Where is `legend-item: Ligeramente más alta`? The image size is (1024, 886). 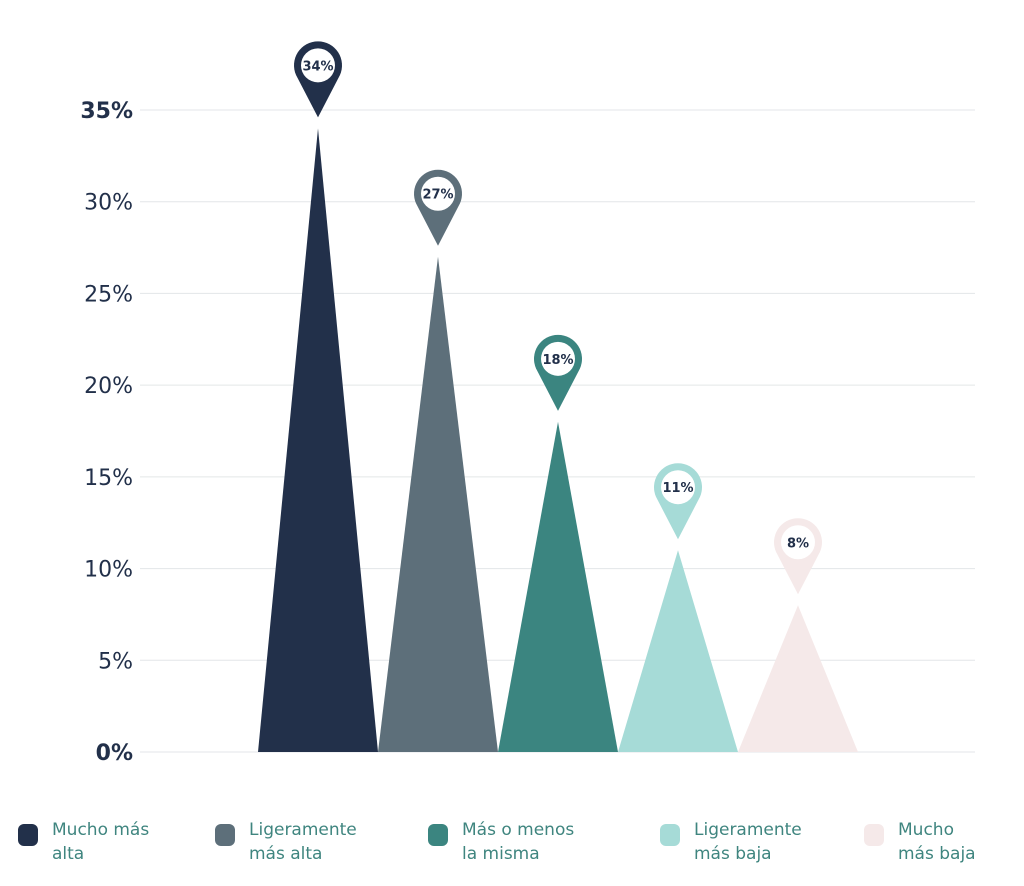 legend-item: Ligeramente más alta is located at coordinates (302, 842).